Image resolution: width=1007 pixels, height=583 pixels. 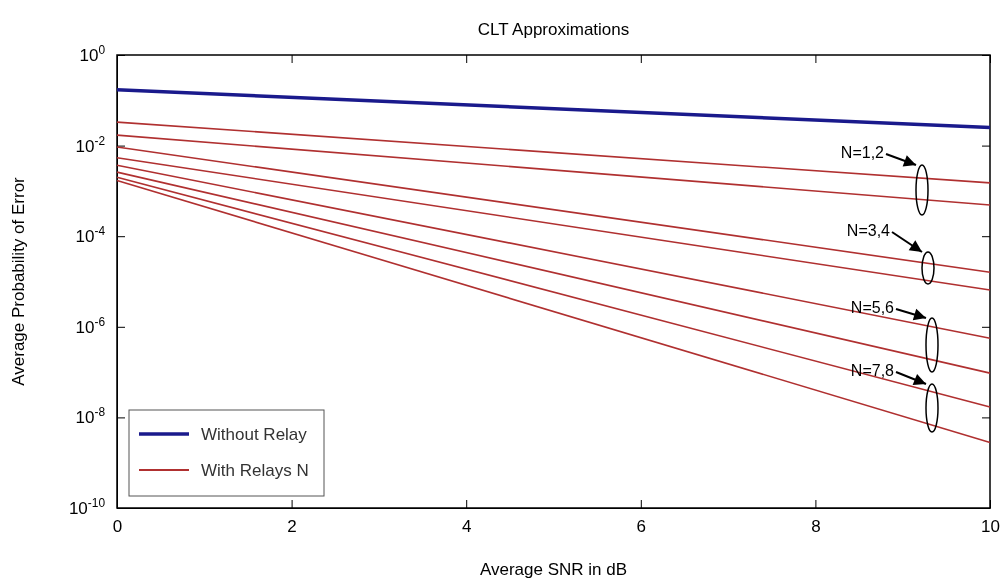 I want to click on annotation: N=3,4, so click(x=868, y=230).